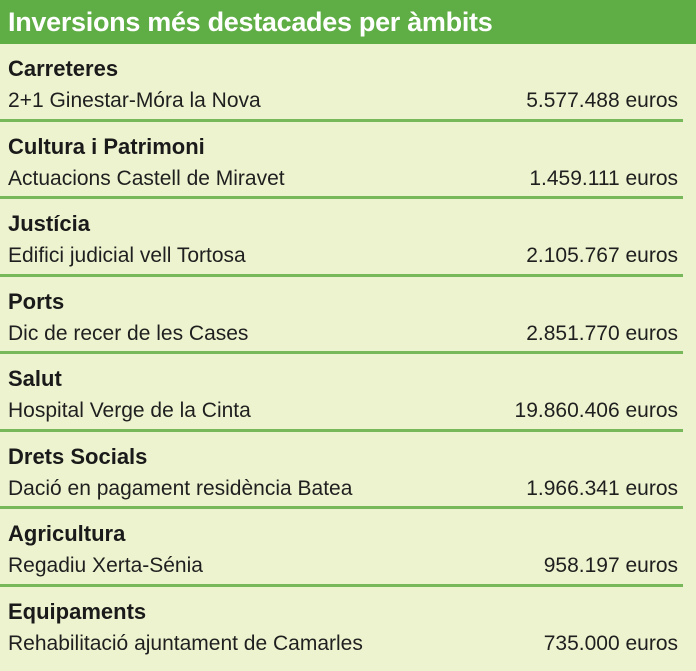 This screenshot has width=696, height=671. I want to click on category-label: Cultura i Patrimoni, so click(106, 146).